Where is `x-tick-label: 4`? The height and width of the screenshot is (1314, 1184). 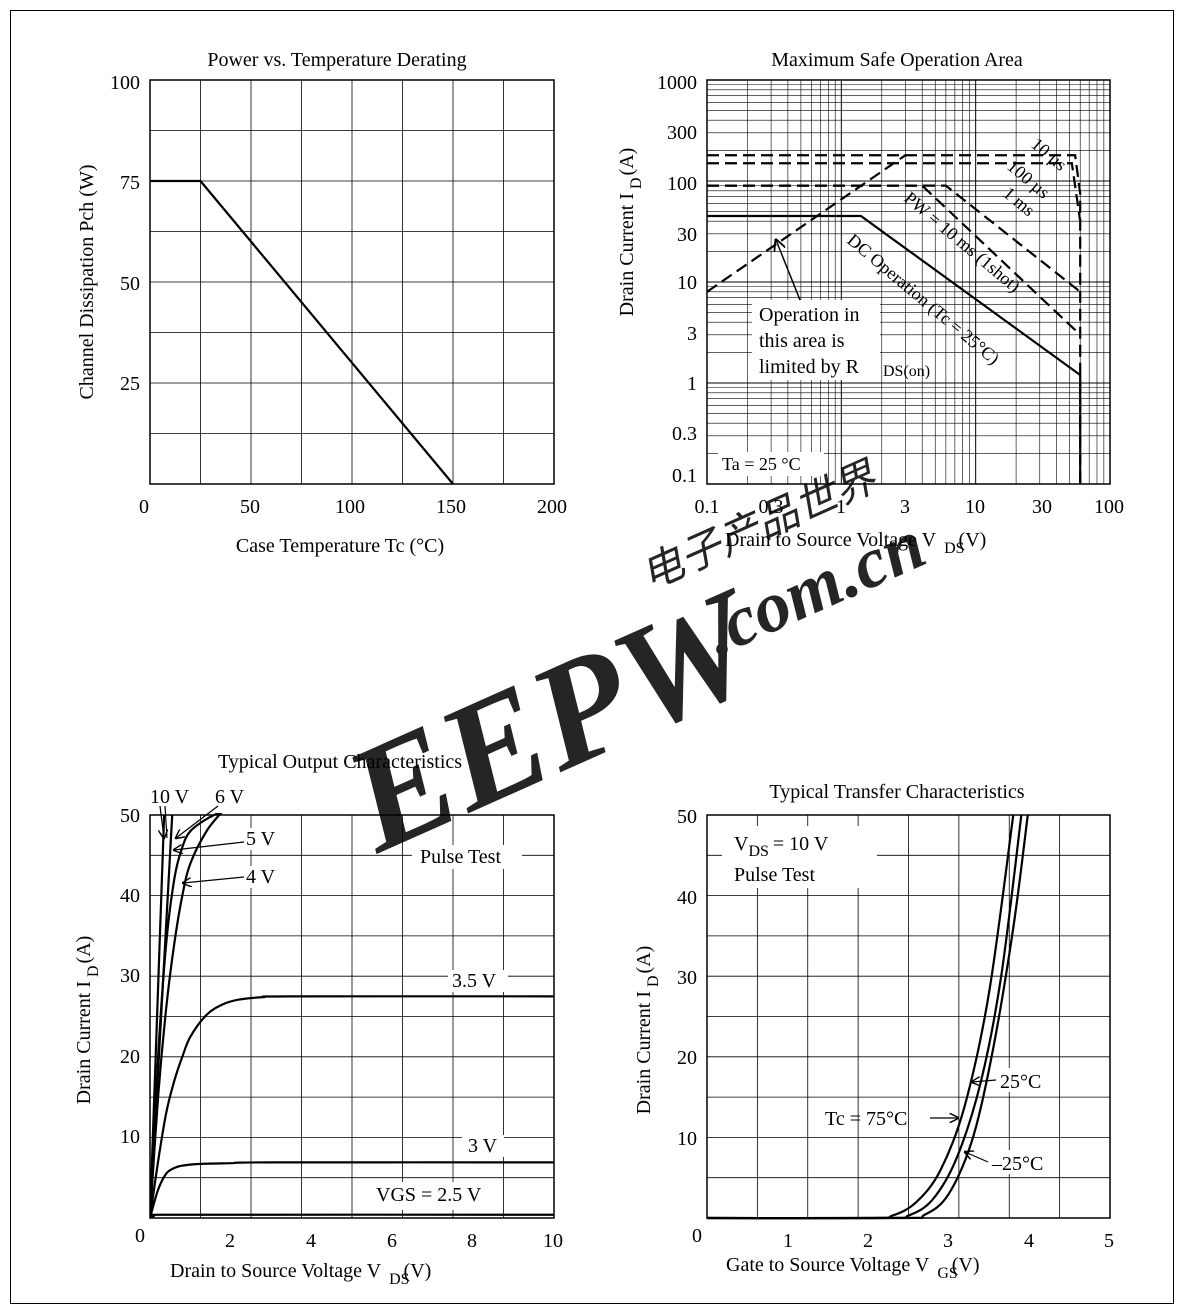 x-tick-label: 4 is located at coordinates (311, 1241).